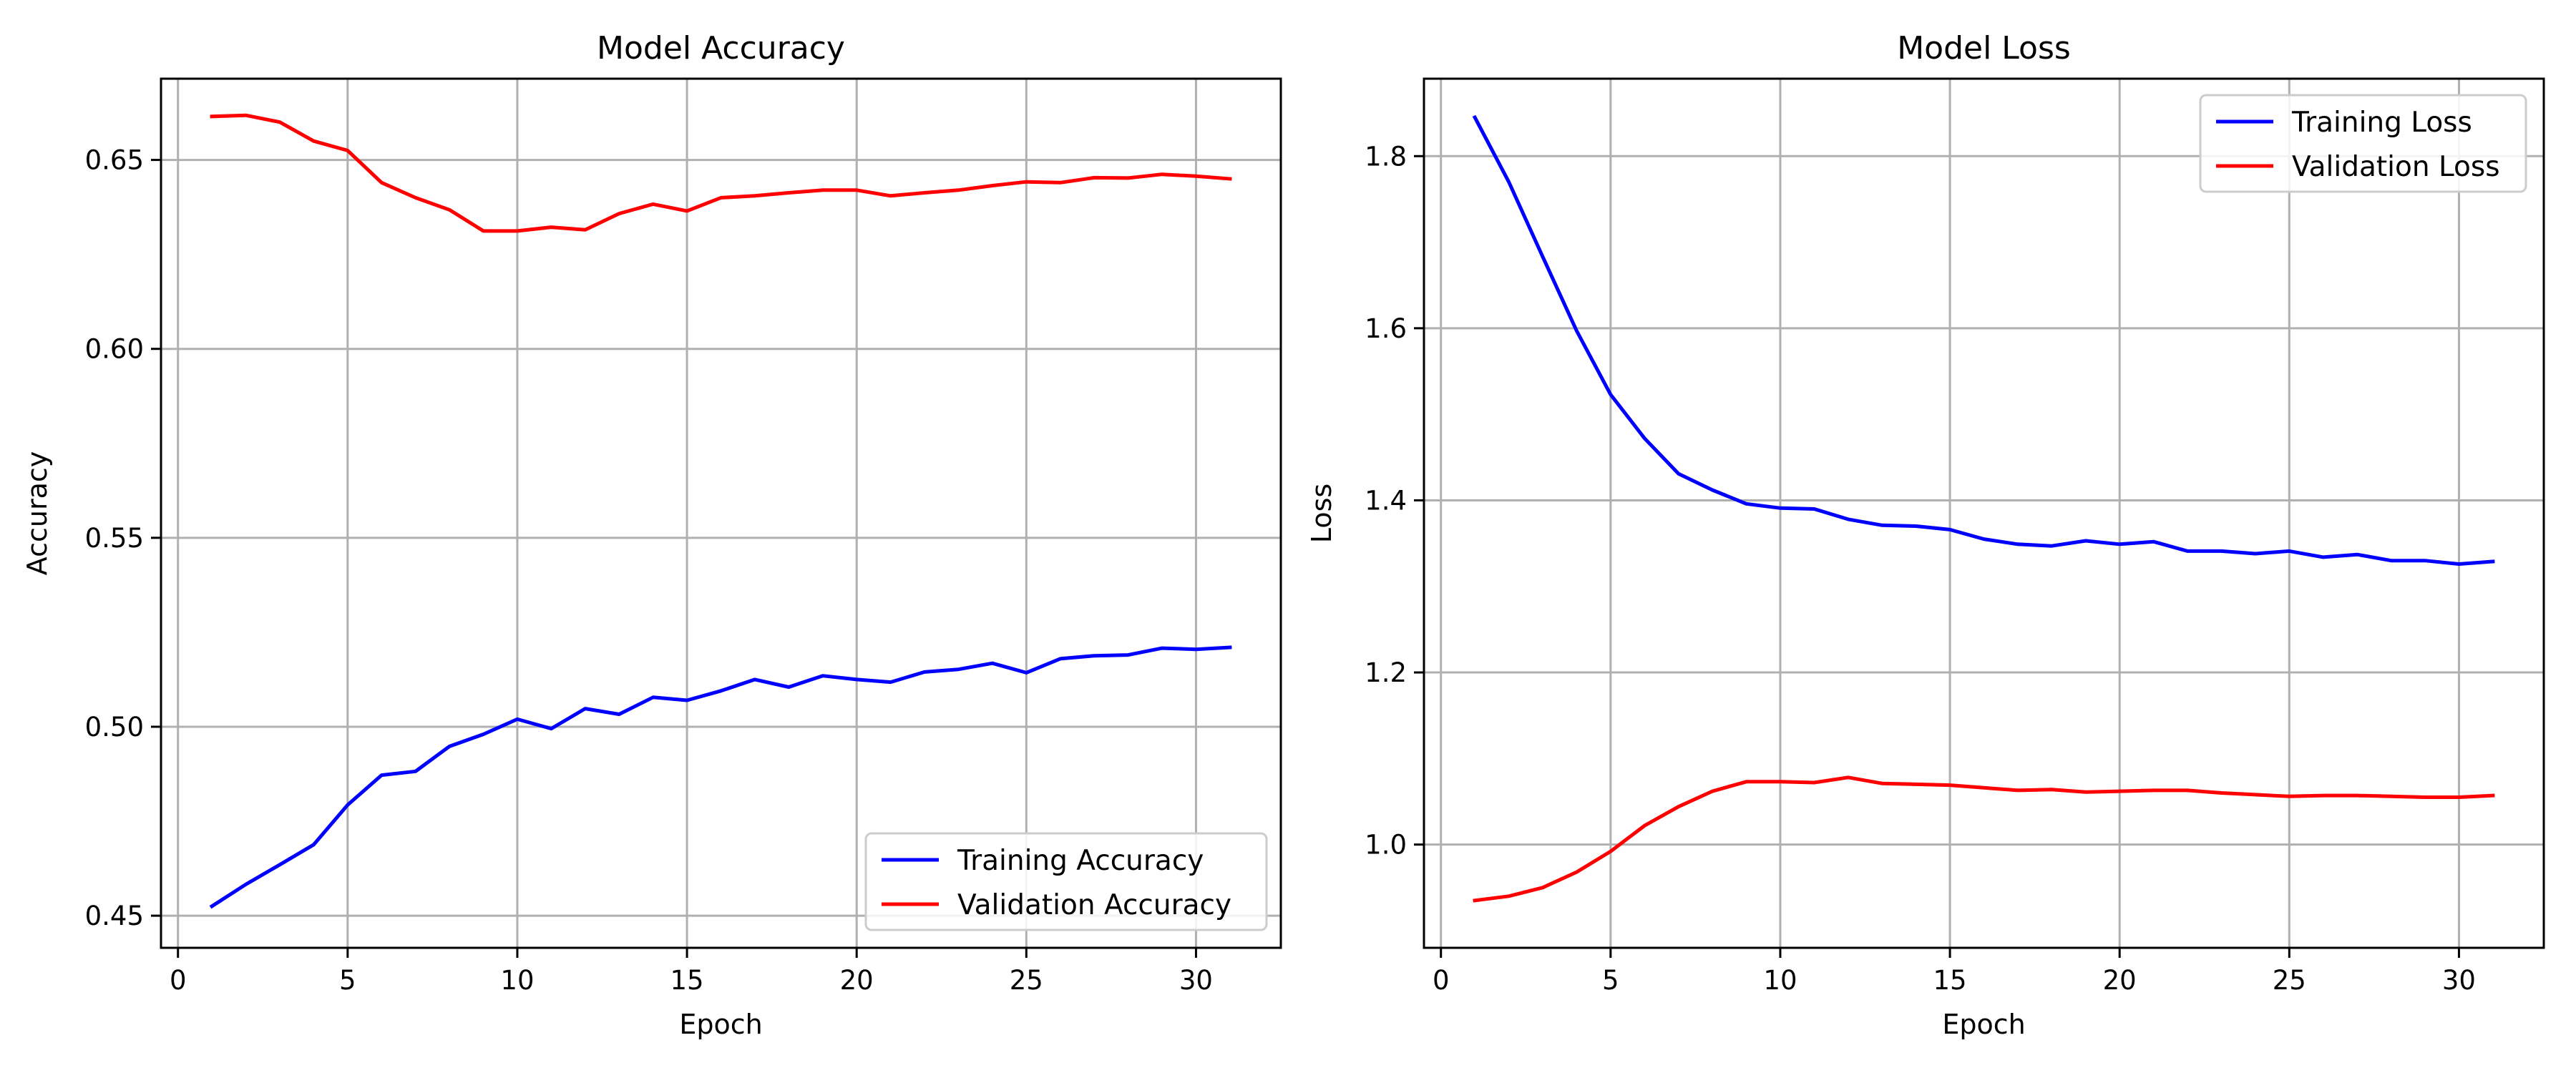 The height and width of the screenshot is (1073, 2576). What do you see at coordinates (1386, 672) in the screenshot?
I see `y-tick-label-1: 1.2` at bounding box center [1386, 672].